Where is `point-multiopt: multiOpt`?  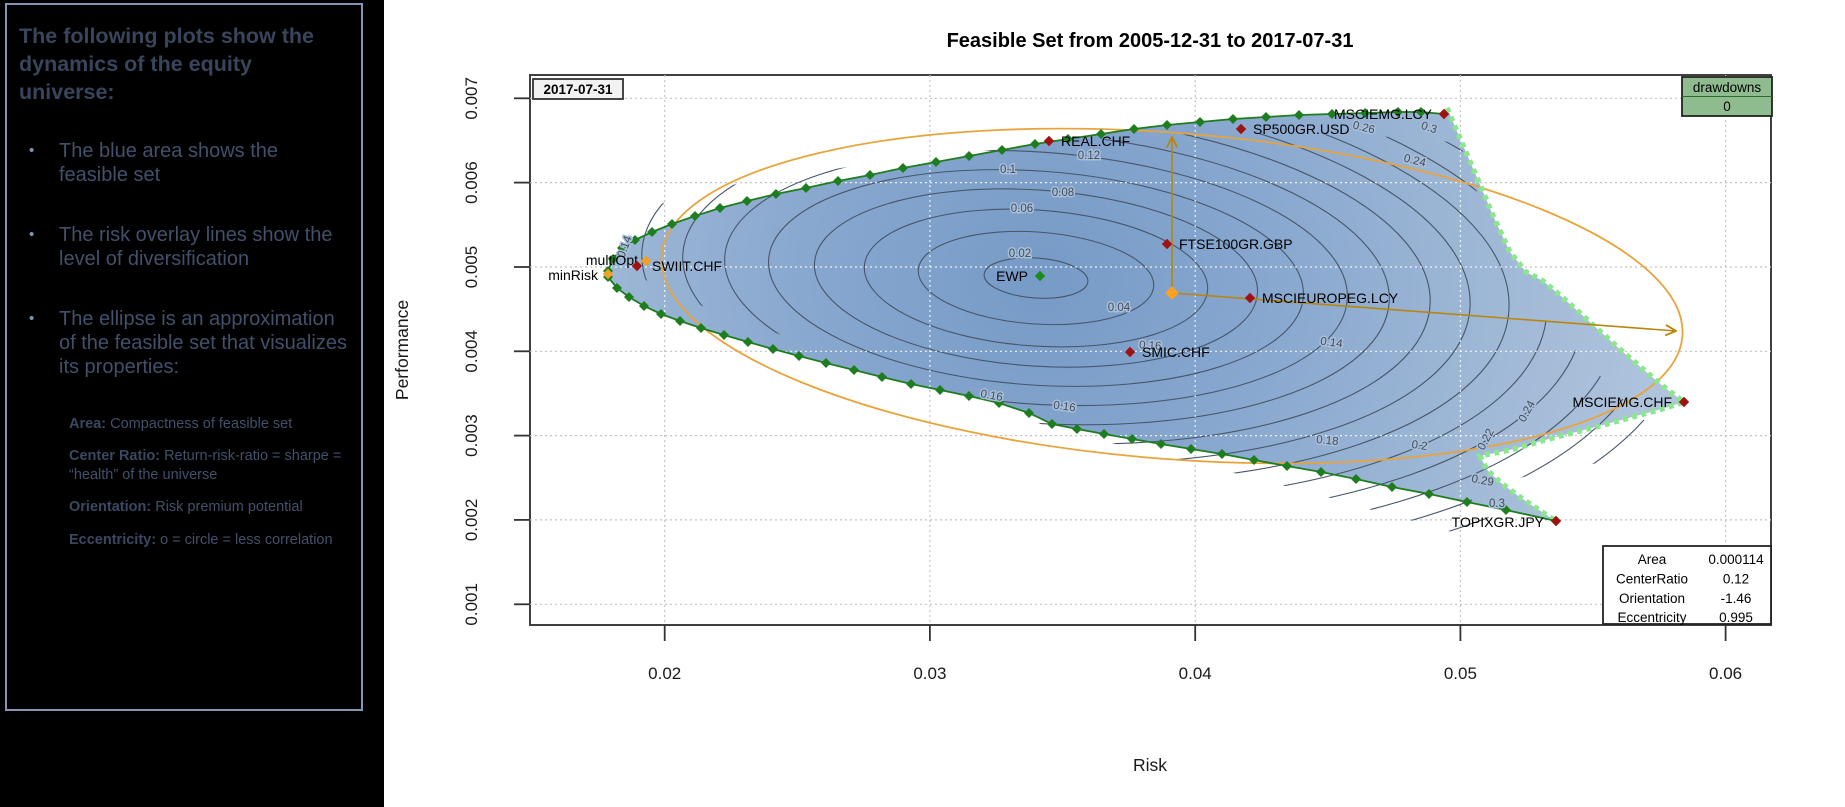
point-multiopt: multiOpt is located at coordinates (619, 260).